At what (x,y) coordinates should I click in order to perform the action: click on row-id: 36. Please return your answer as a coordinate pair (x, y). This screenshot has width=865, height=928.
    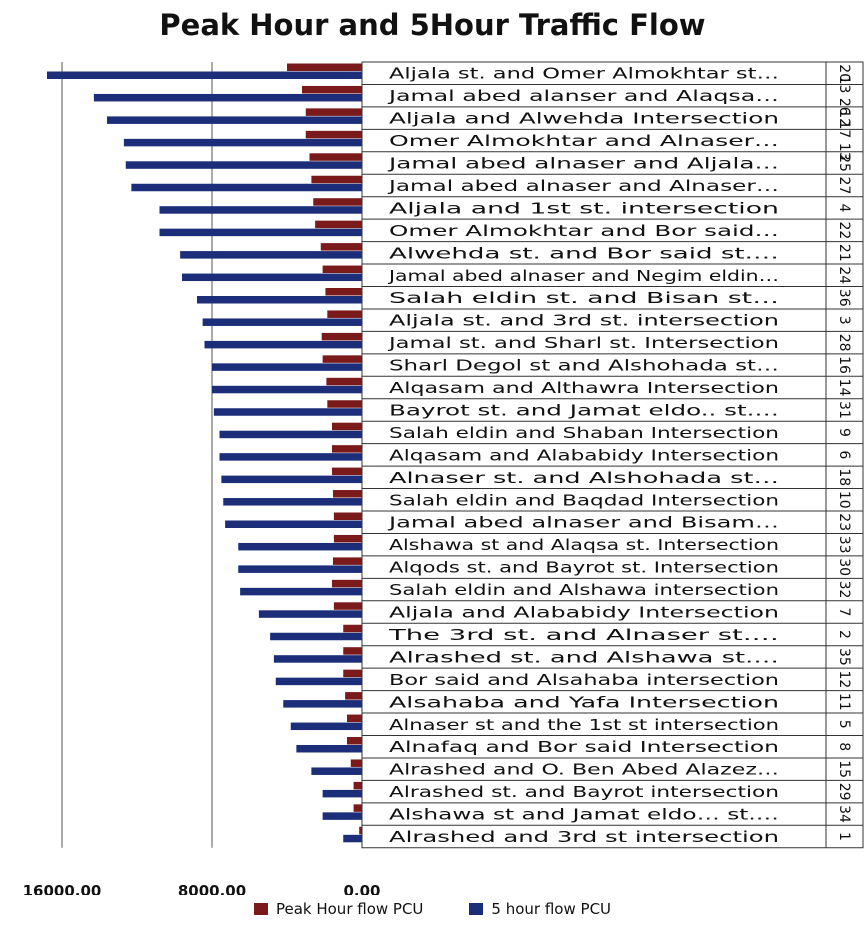
    Looking at the image, I should click on (844, 298).